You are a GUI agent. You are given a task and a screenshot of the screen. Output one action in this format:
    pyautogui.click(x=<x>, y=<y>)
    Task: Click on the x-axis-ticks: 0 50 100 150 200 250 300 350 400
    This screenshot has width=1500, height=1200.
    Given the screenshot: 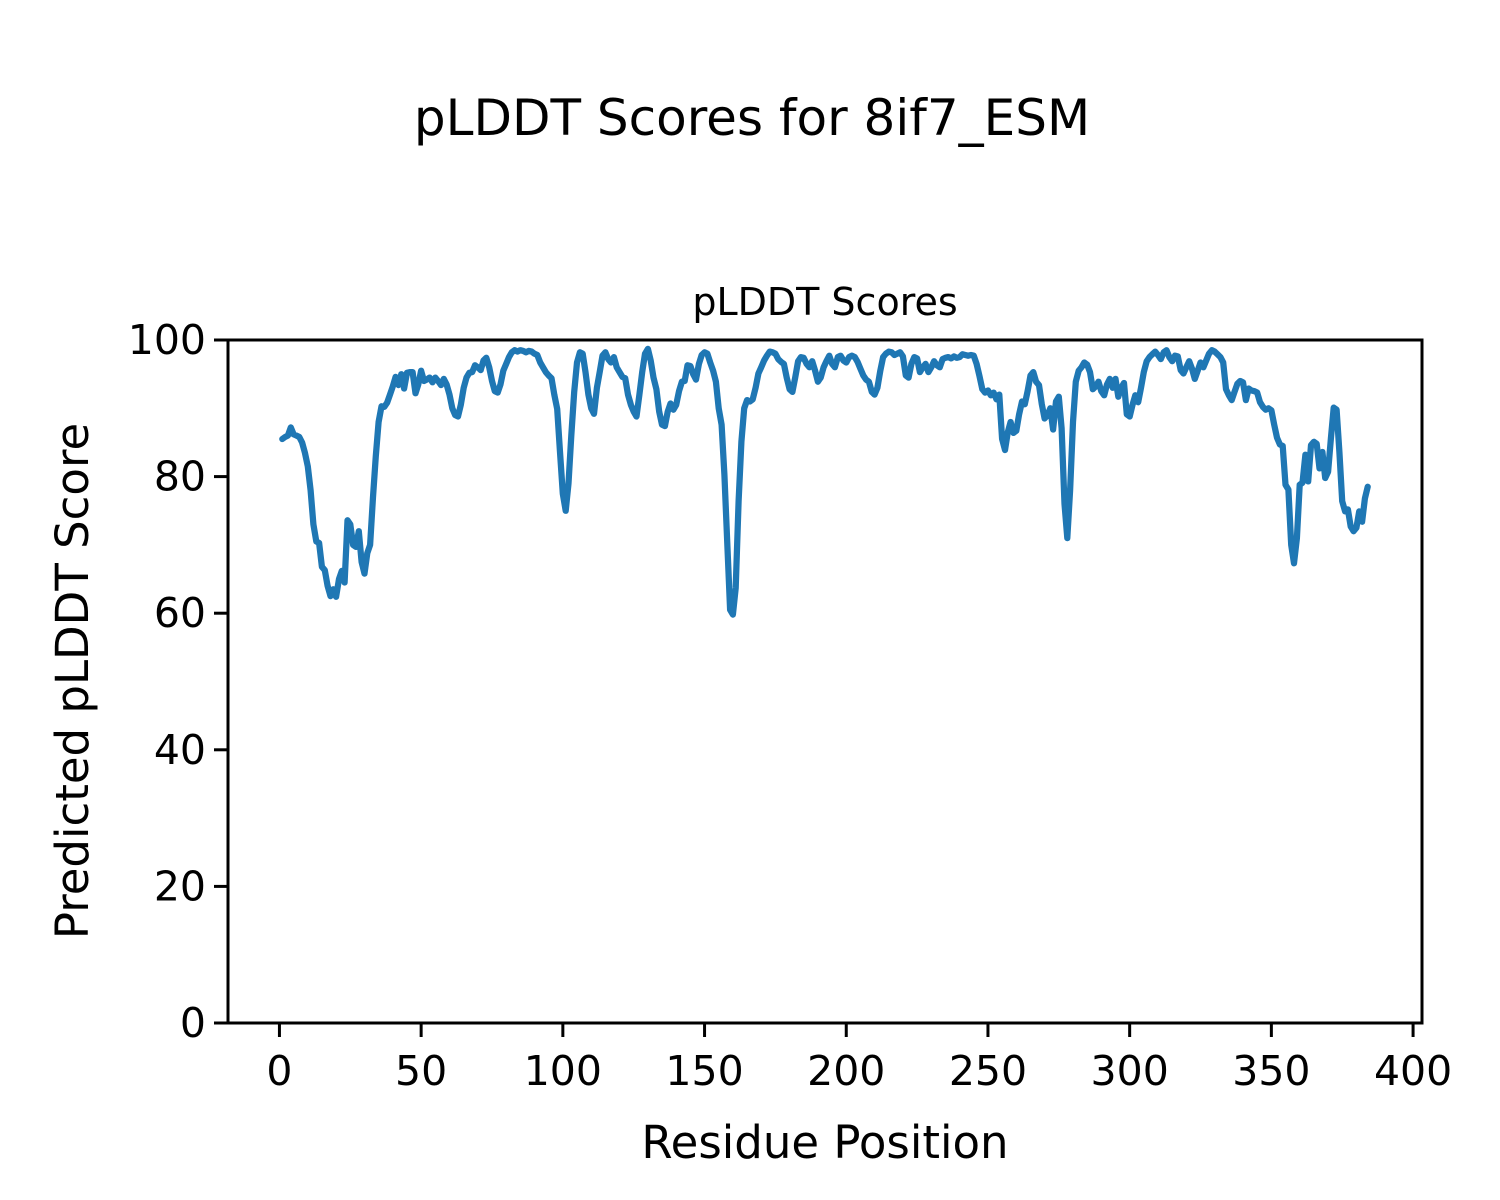 What is the action you would take?
    pyautogui.click(x=859, y=1059)
    